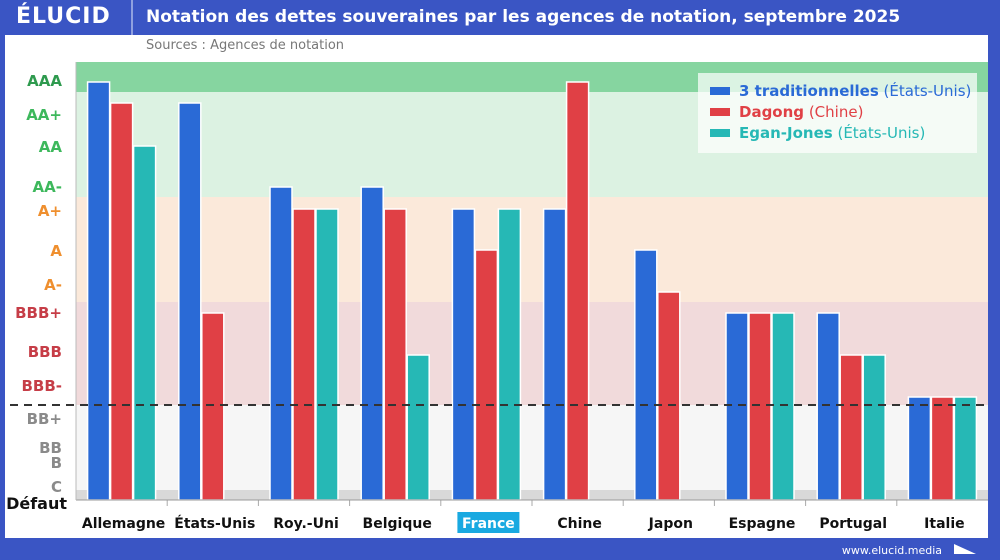  Describe the element at coordinates (51, 147) in the screenshot. I see `y-tick-label: AA` at that location.